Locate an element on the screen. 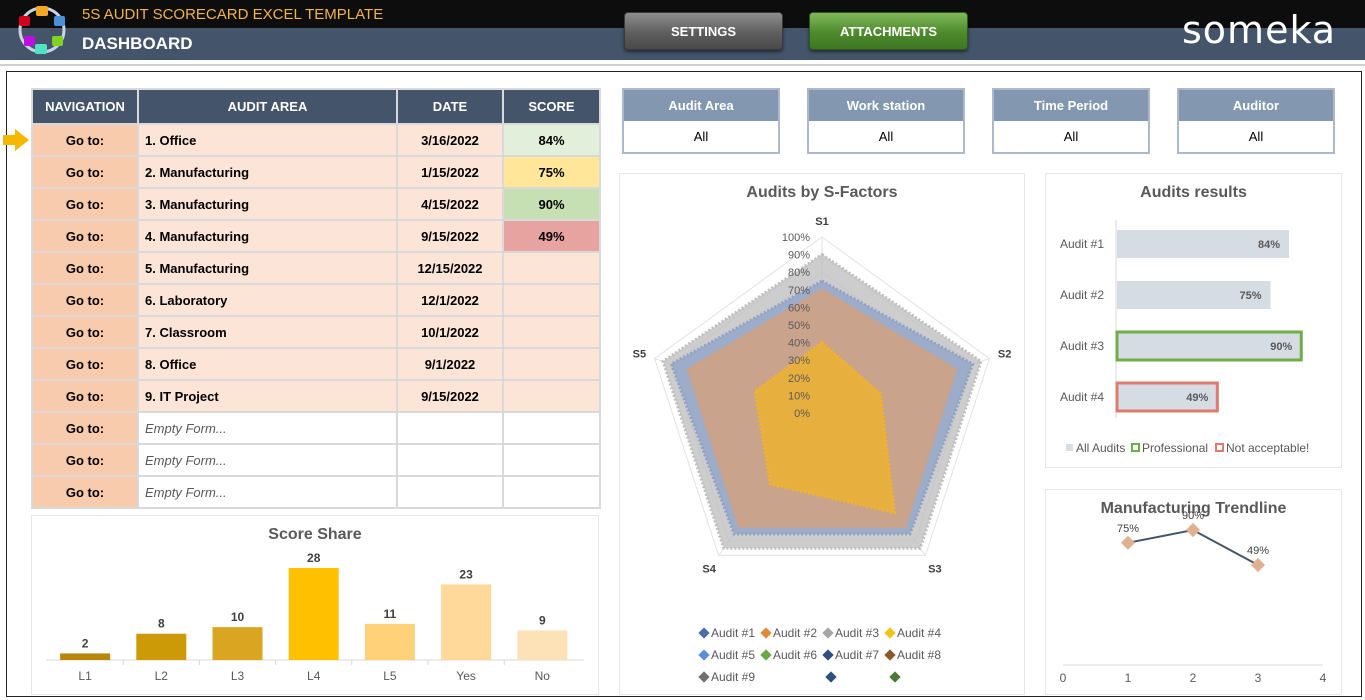  data-label: 11 is located at coordinates (390, 614).